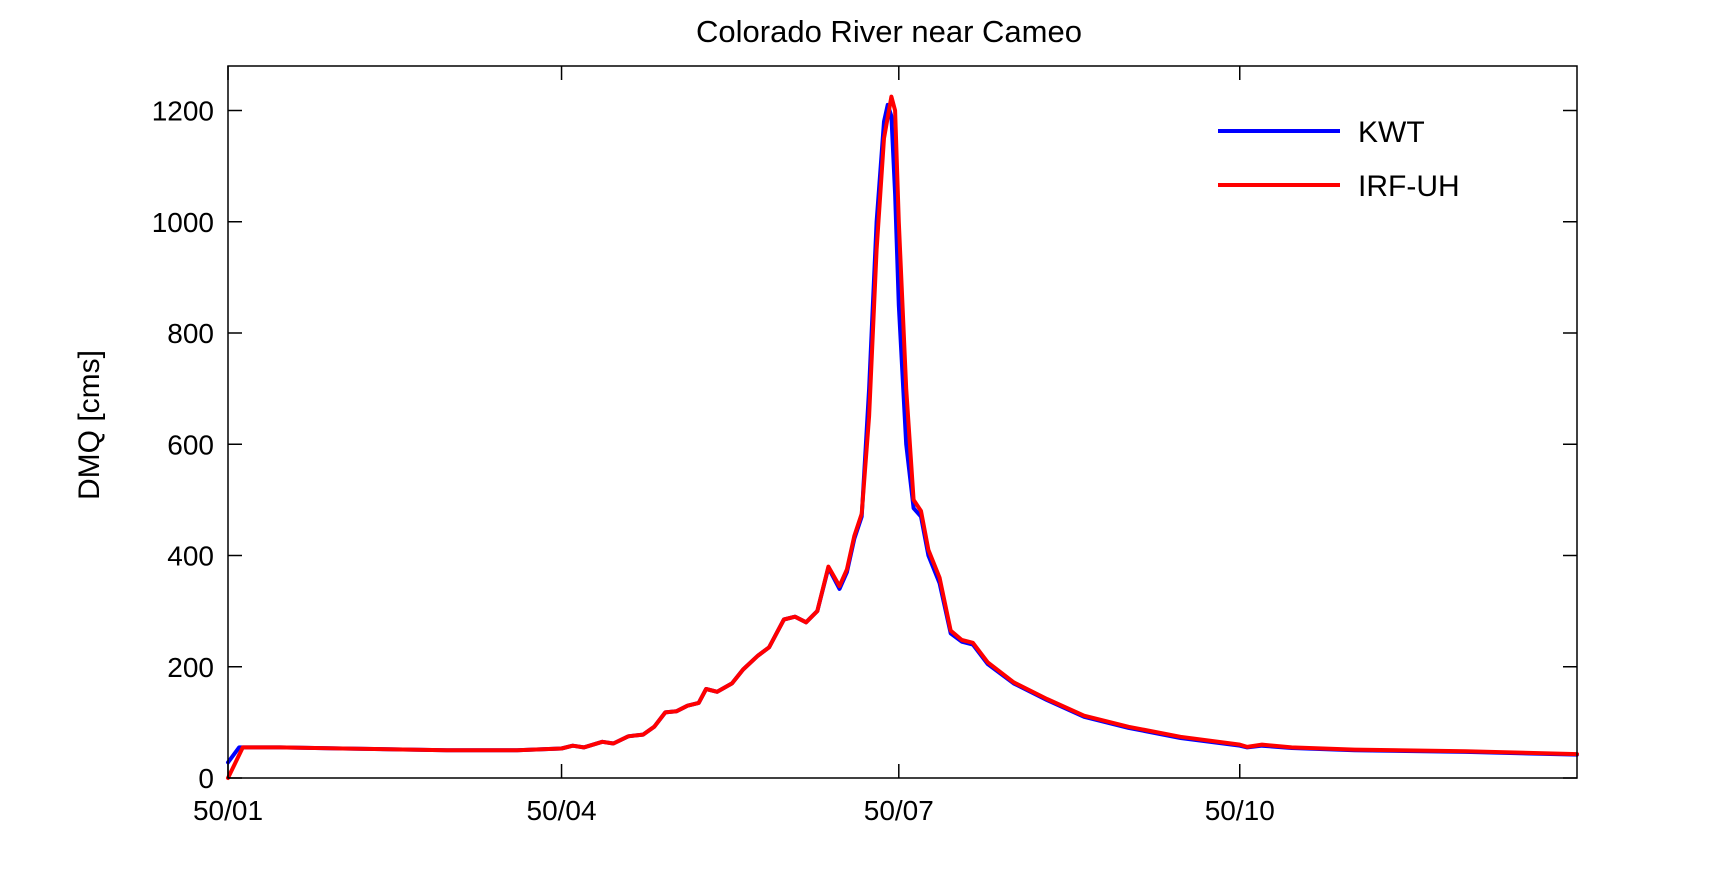 The width and height of the screenshot is (1716, 894). What do you see at coordinates (190, 667) in the screenshot?
I see `y-tick-label: 200` at bounding box center [190, 667].